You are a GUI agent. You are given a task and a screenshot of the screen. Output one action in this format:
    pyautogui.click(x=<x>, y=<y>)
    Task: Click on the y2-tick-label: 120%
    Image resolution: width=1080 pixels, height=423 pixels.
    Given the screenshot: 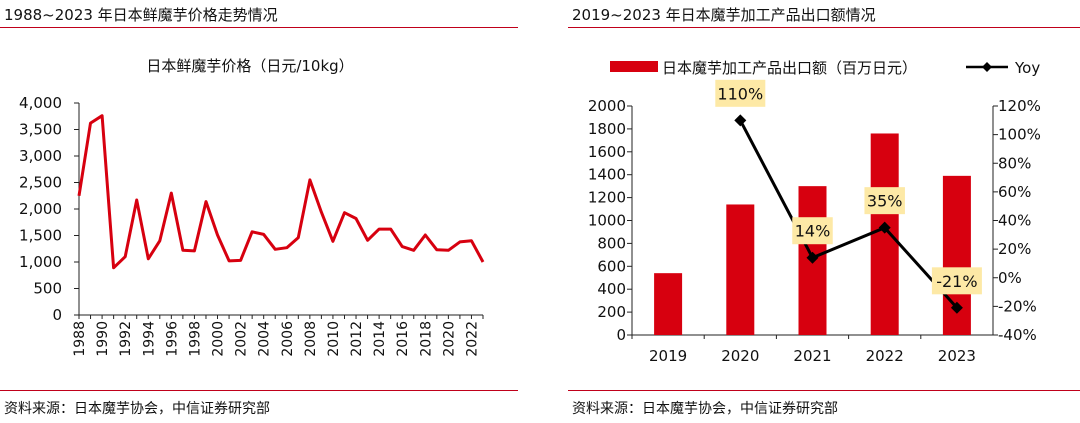 What is the action you would take?
    pyautogui.click(x=1019, y=106)
    